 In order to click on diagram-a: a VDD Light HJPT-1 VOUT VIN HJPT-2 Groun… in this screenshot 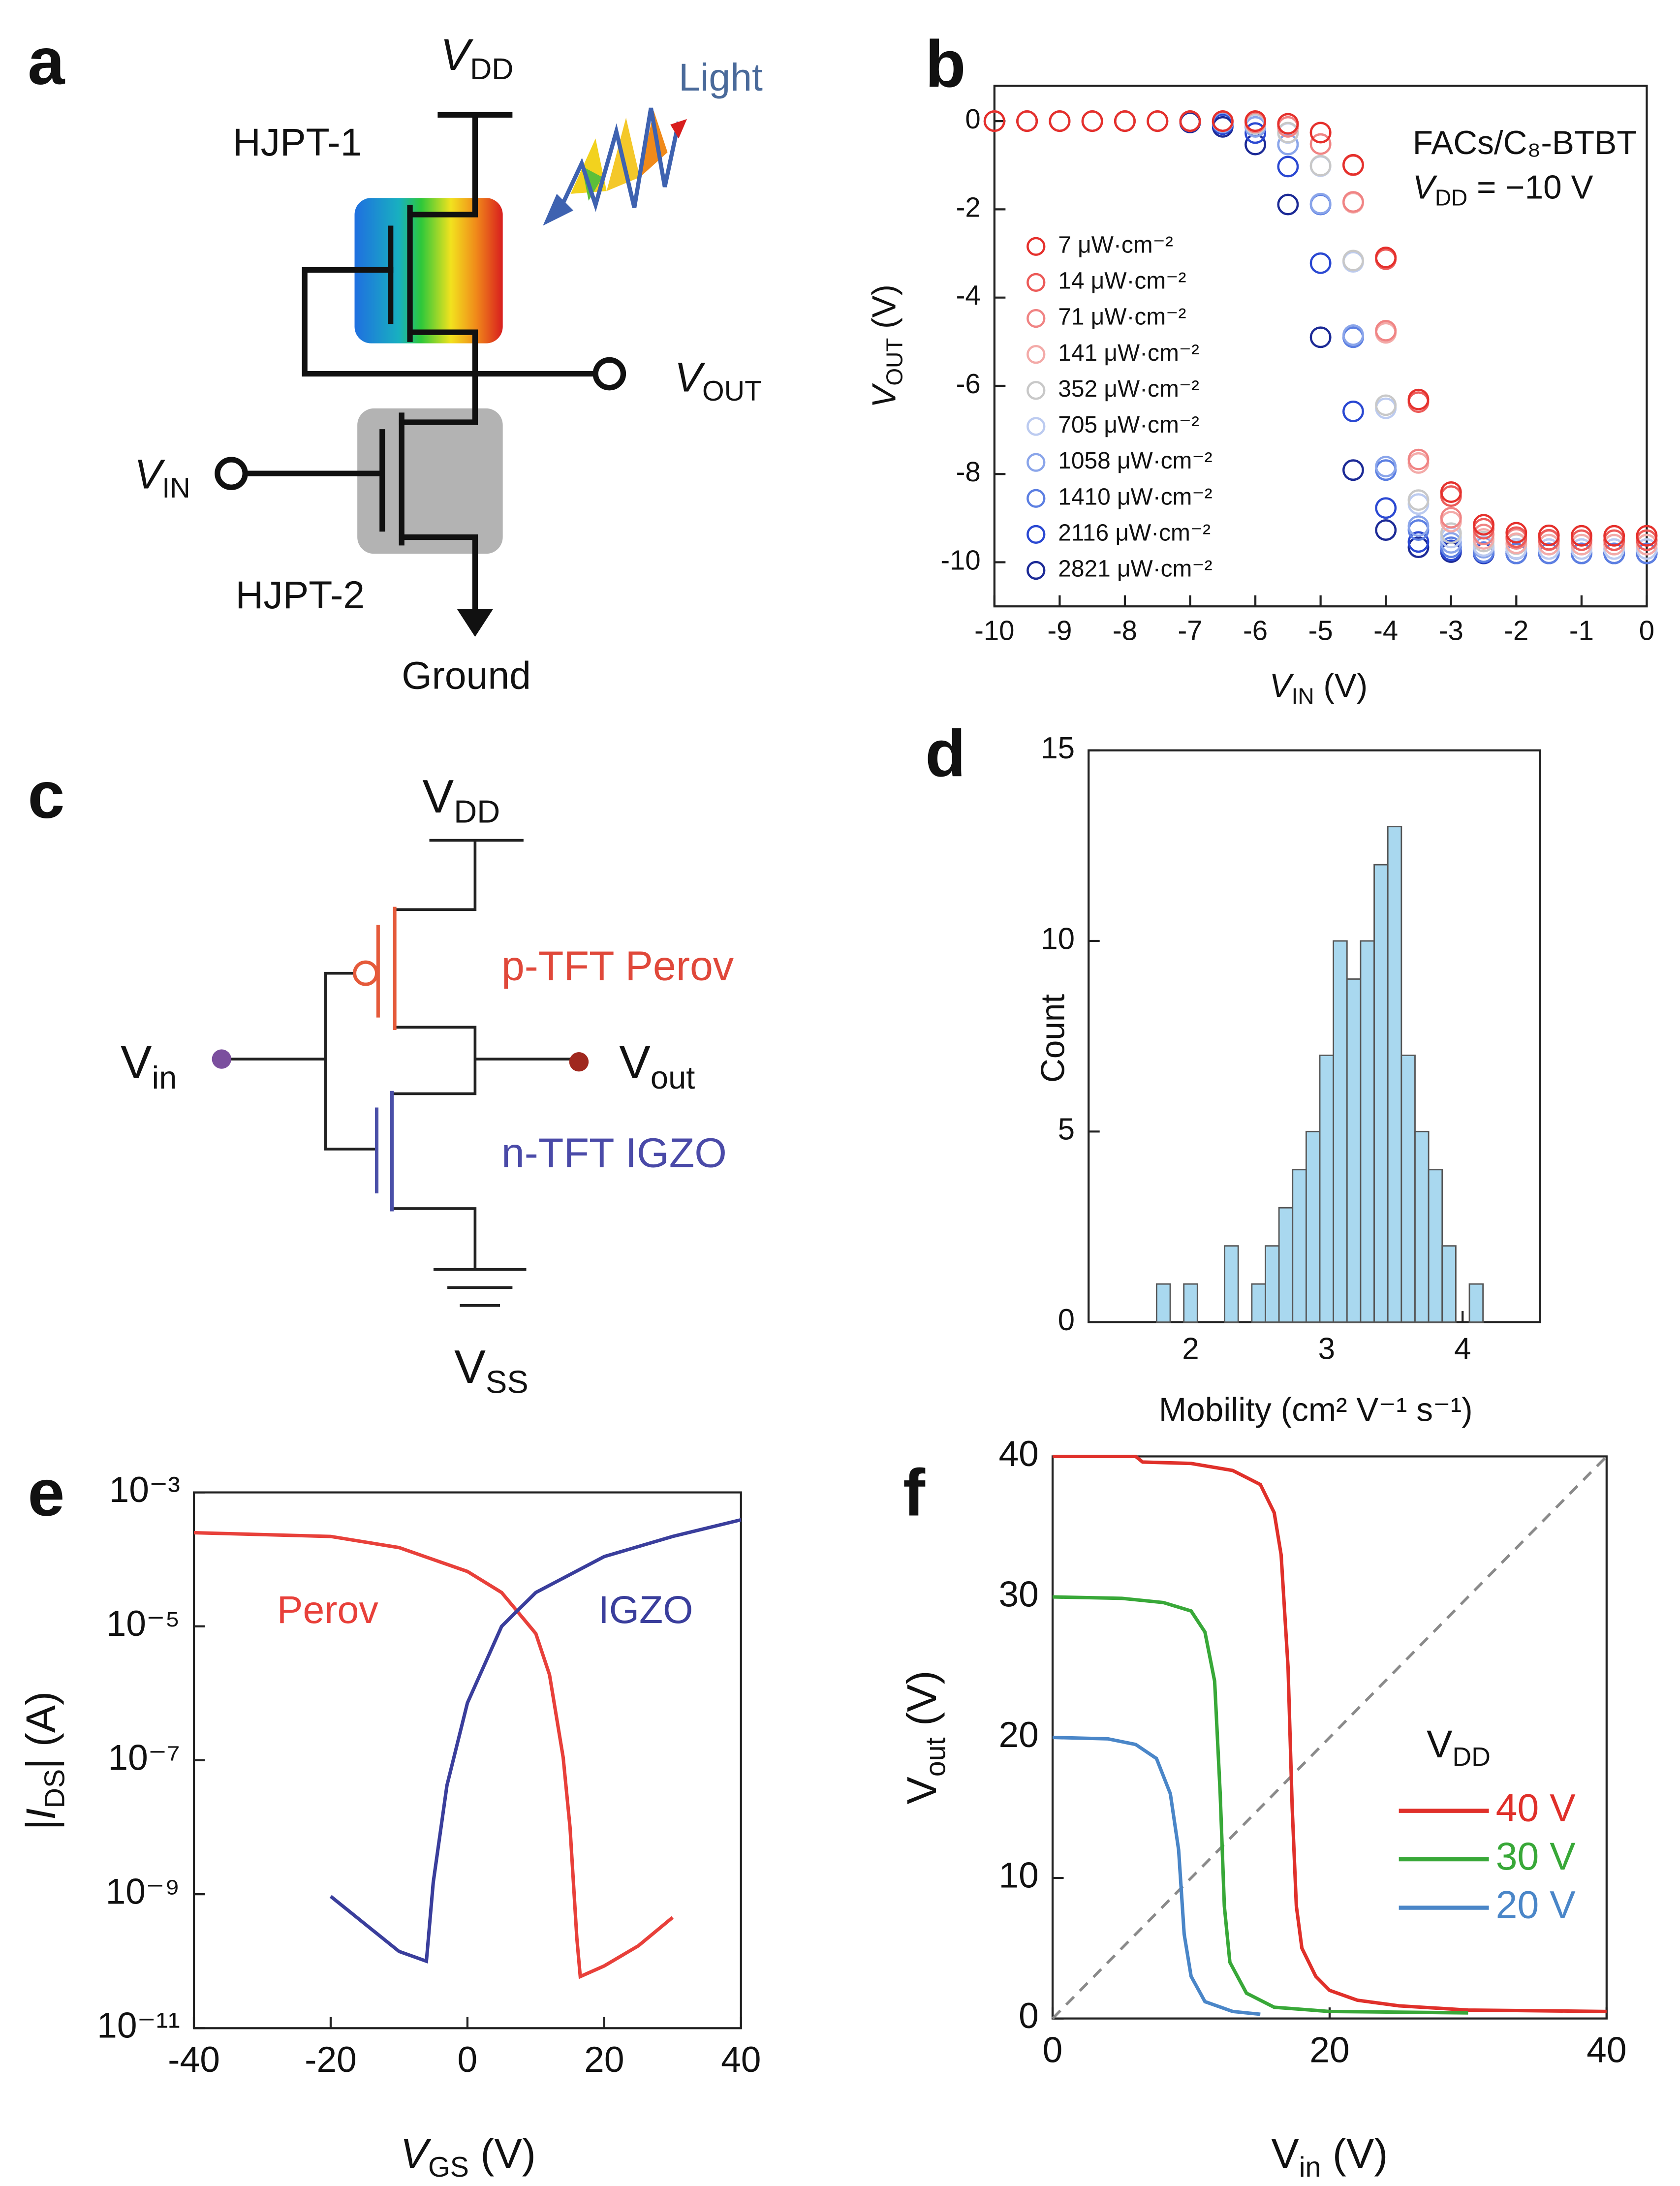, I will do `click(395, 360)`.